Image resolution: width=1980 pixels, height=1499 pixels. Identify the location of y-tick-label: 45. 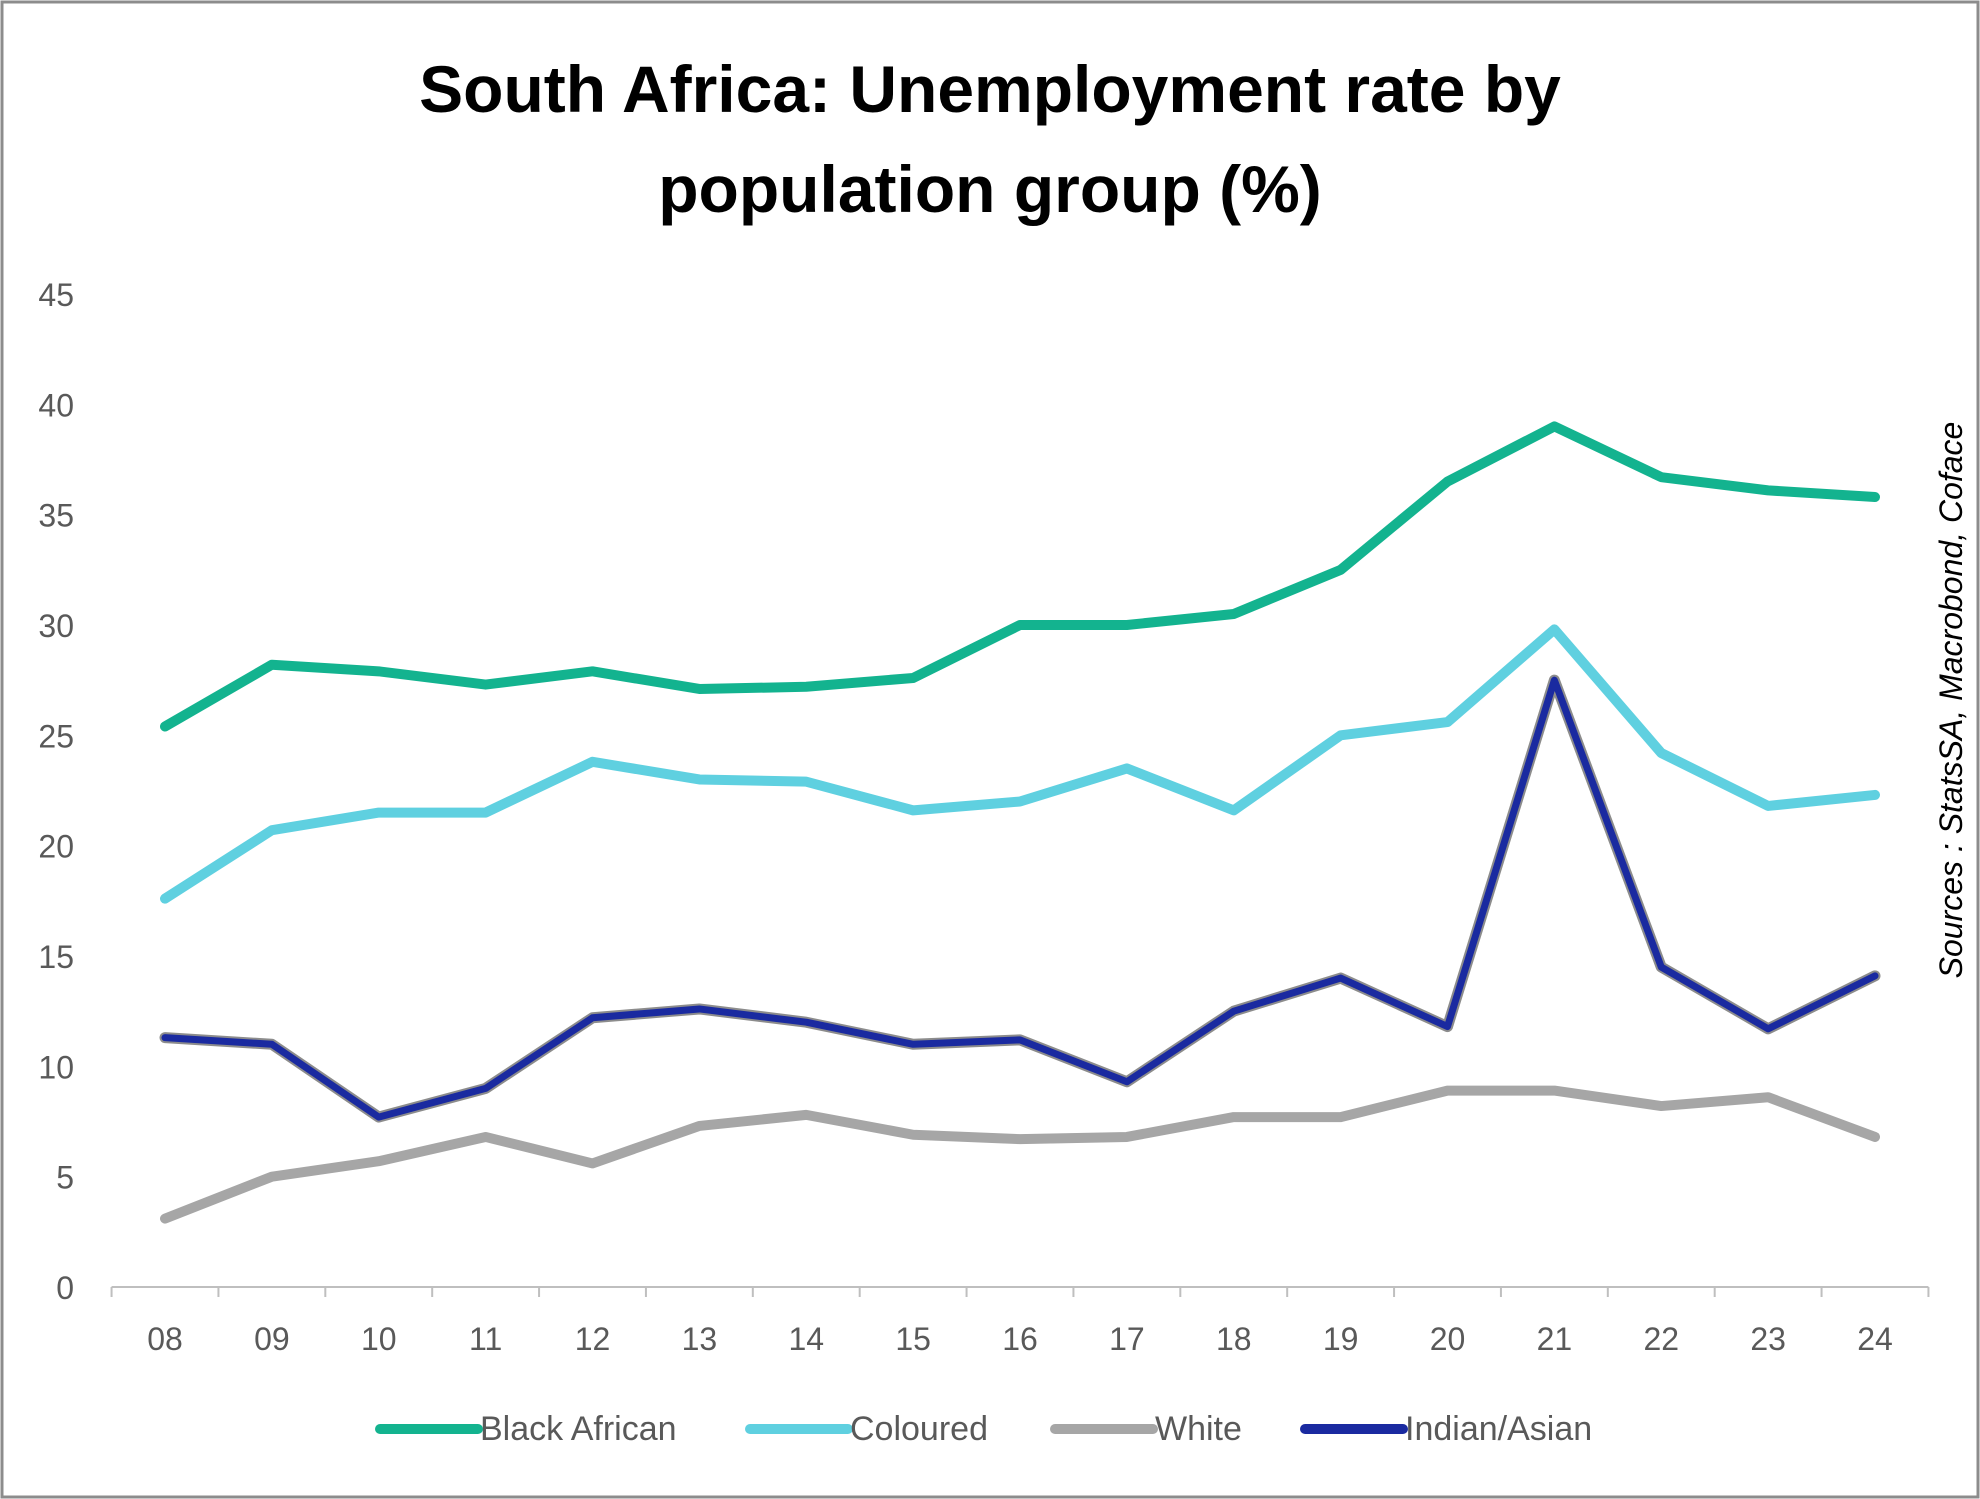
(56, 295).